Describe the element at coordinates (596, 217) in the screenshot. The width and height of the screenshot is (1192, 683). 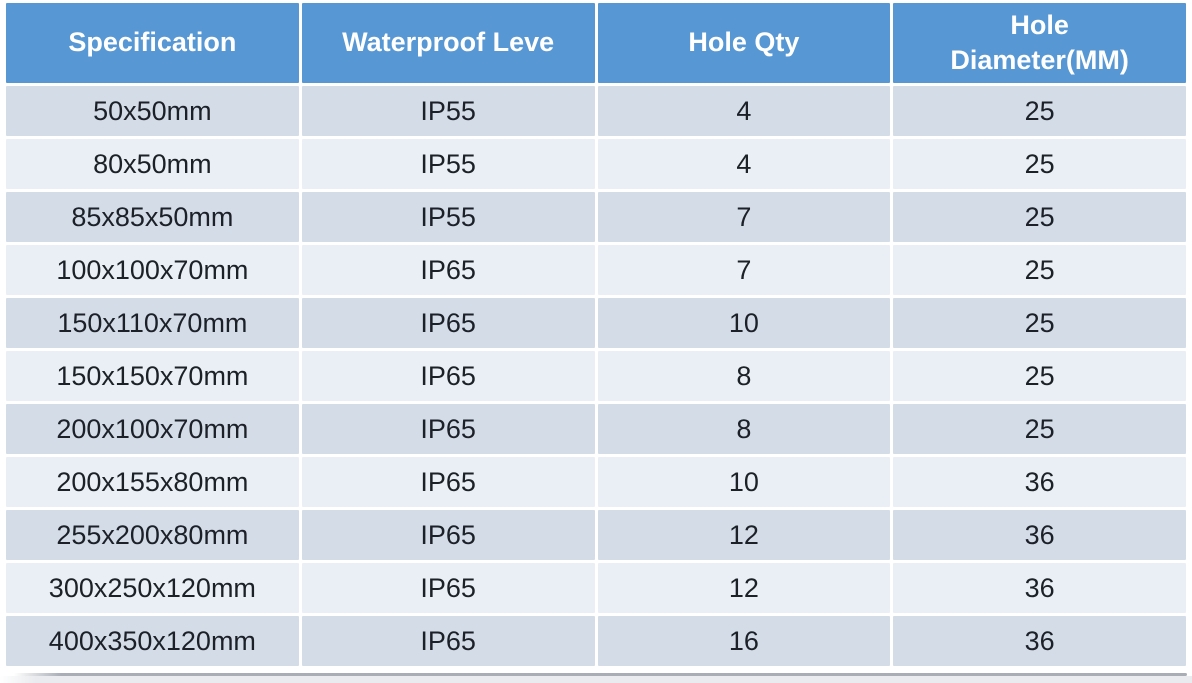
I see `table-row: 85x85x50mm IP55 7 25` at that location.